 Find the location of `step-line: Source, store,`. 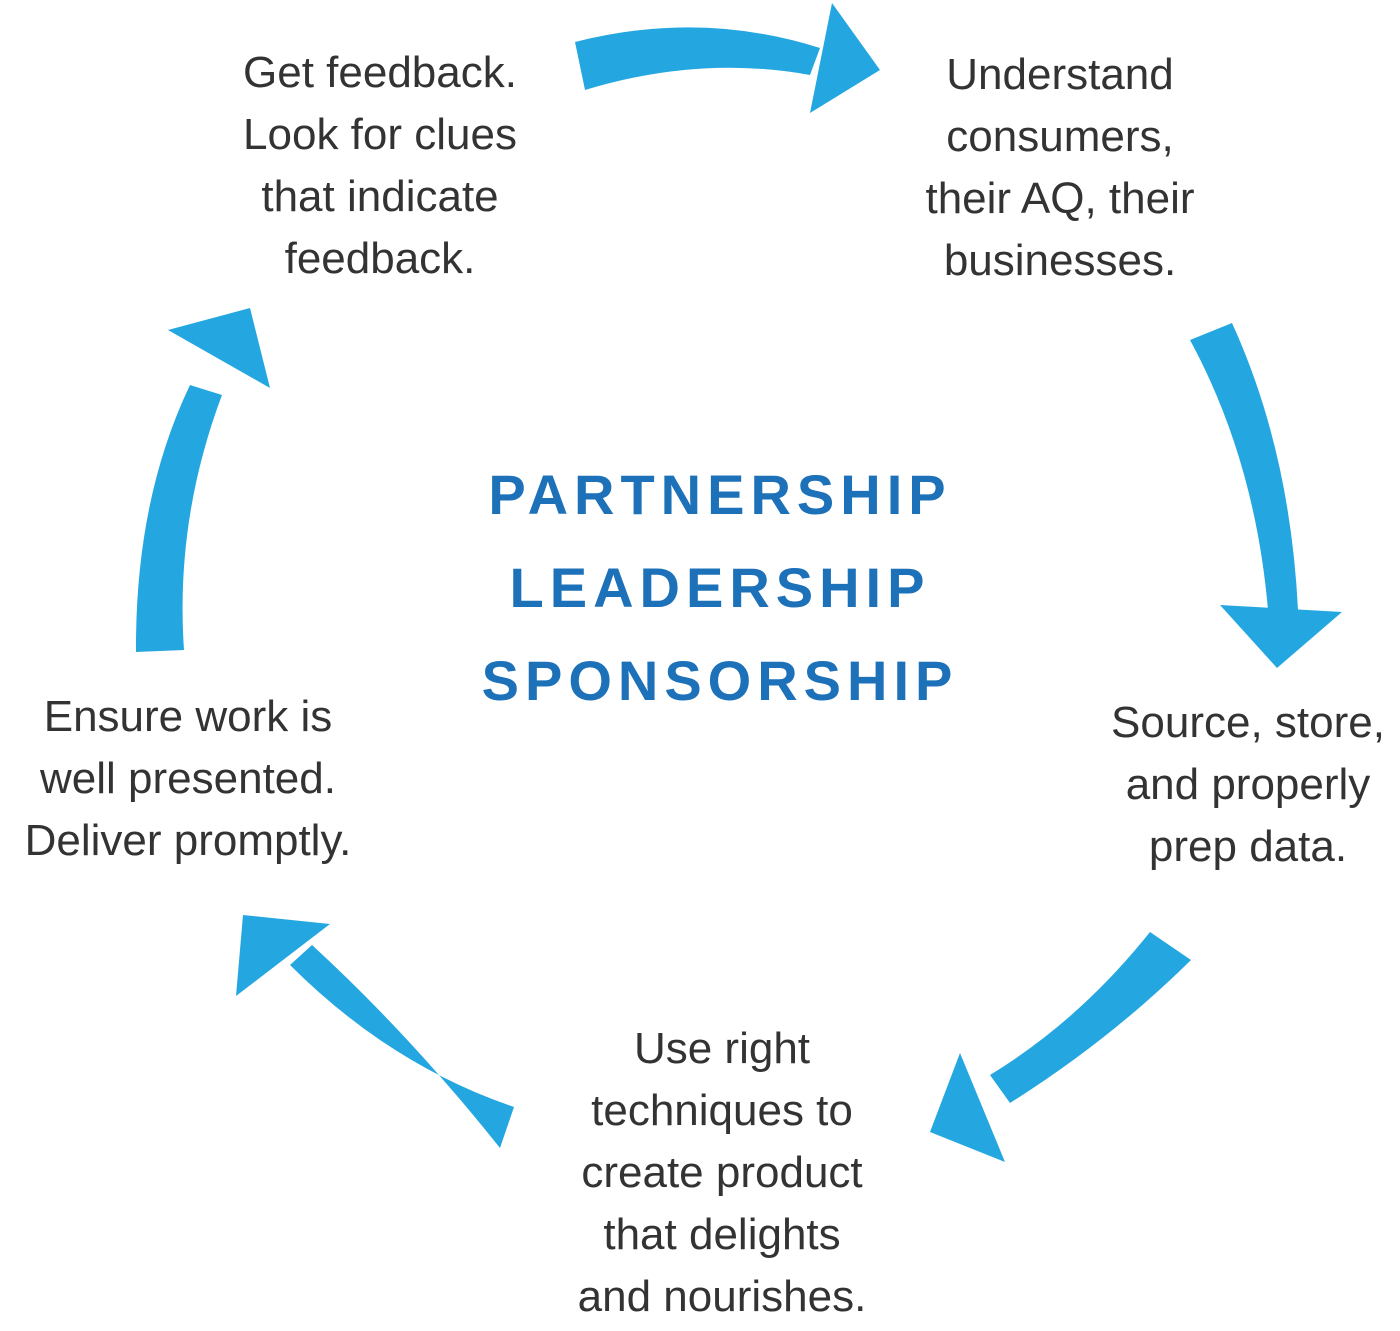

step-line: Source, store, is located at coordinates (1248, 722).